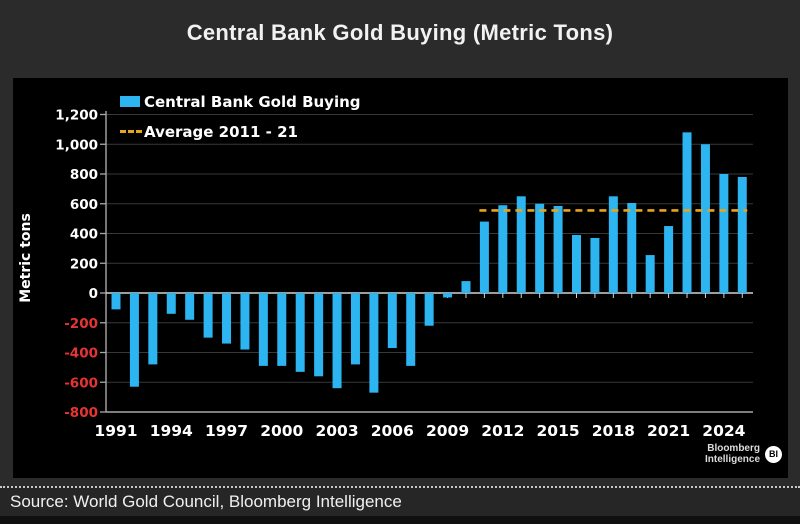  Describe the element at coordinates (502, 431) in the screenshot. I see `x-tick-label: 2012` at that location.